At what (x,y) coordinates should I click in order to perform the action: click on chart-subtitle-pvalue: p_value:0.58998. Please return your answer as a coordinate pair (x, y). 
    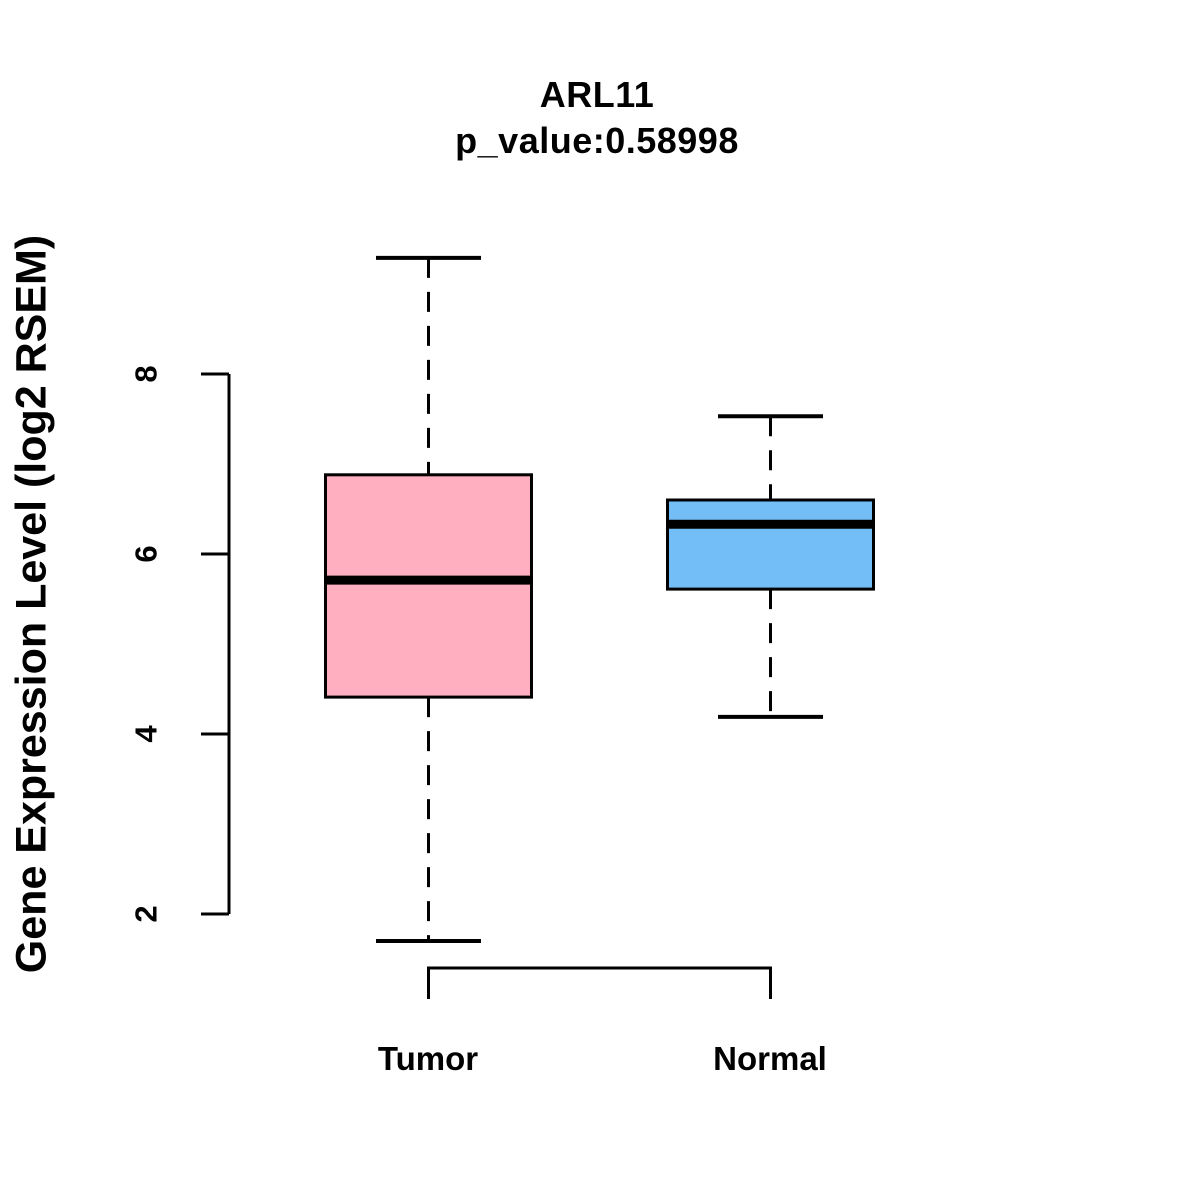
    Looking at the image, I should click on (597, 140).